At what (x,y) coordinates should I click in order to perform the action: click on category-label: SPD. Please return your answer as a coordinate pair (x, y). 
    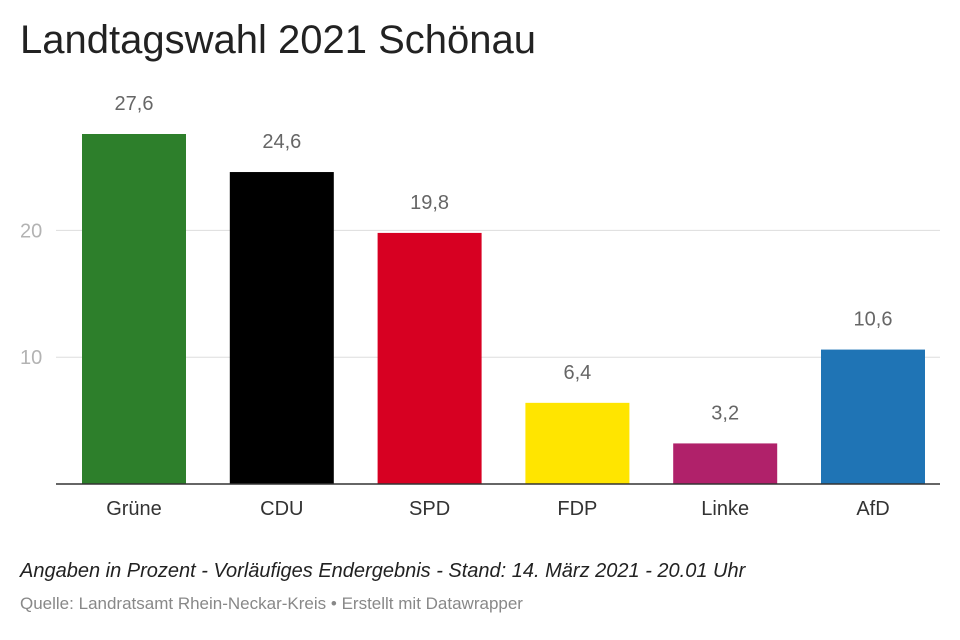
    Looking at the image, I should click on (429, 509).